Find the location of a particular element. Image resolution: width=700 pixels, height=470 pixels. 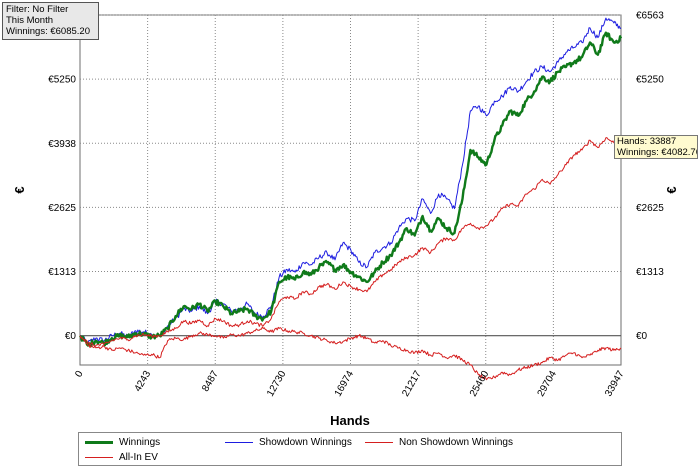

x-axis-title: Hands is located at coordinates (350, 420).